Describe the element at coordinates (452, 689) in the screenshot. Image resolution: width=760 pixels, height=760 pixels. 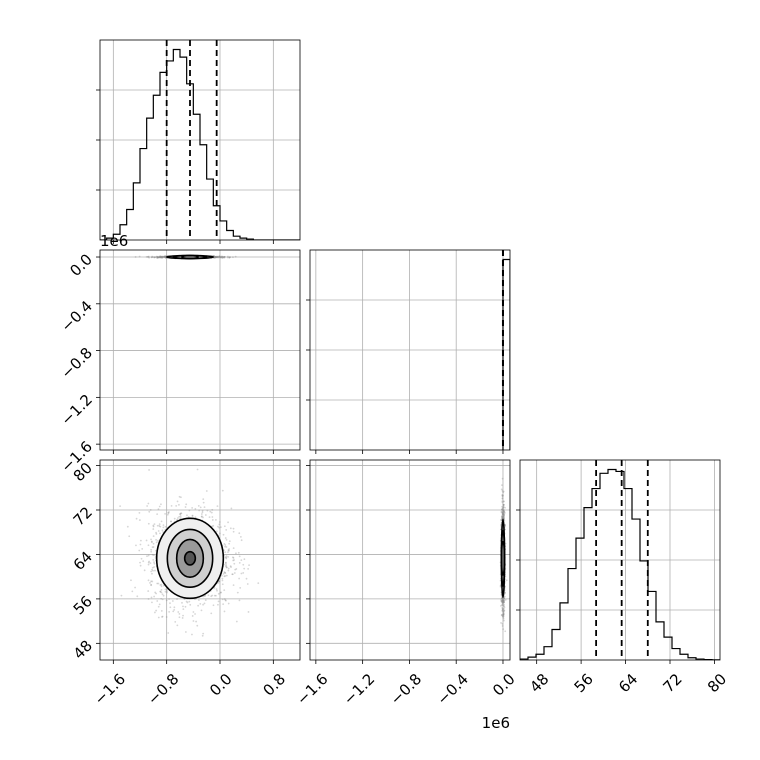
I see `xtick-label-1-3: −0.4` at that location.